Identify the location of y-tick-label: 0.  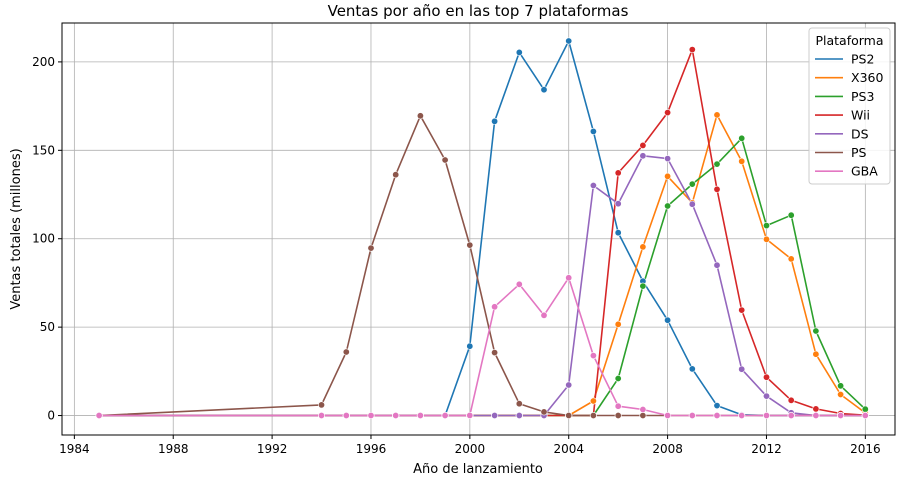
(51, 416).